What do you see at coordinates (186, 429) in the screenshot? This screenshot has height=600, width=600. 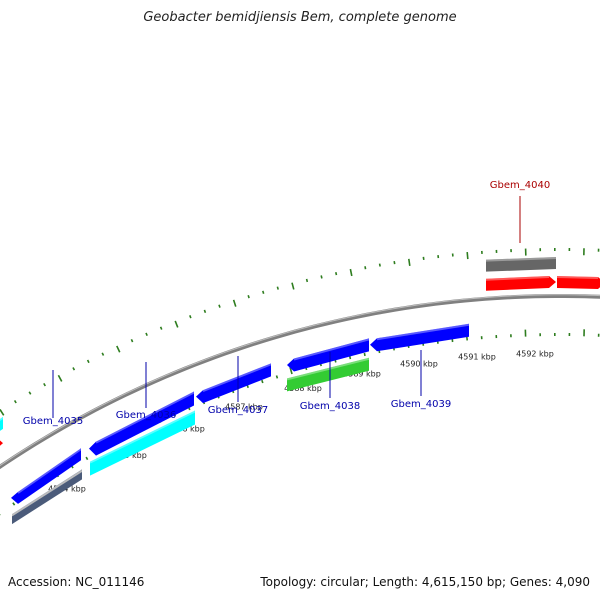 I see `scale-tick-label: 4586 kbp` at bounding box center [186, 429].